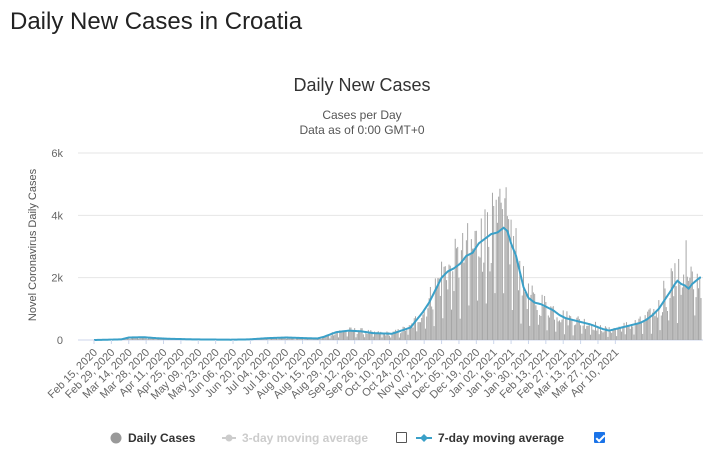  What do you see at coordinates (295, 438) in the screenshot?
I see `legend-item-3day-average: 3-day moving average` at bounding box center [295, 438].